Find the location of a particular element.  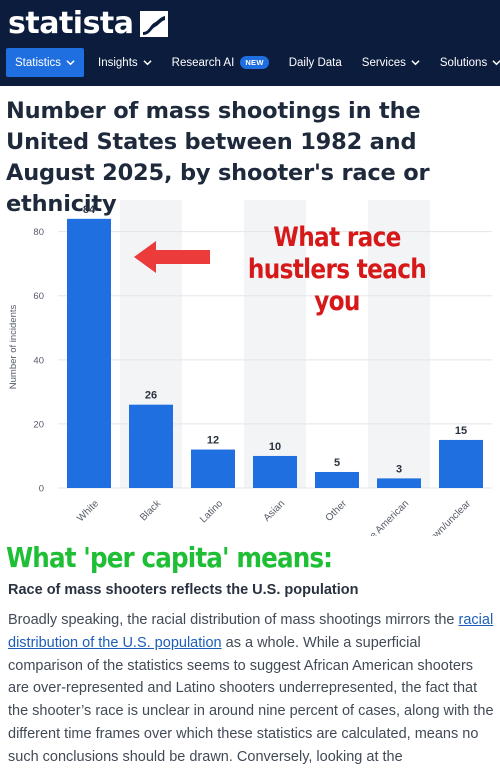

nav-item-solutions: Solutions is located at coordinates (470, 62).